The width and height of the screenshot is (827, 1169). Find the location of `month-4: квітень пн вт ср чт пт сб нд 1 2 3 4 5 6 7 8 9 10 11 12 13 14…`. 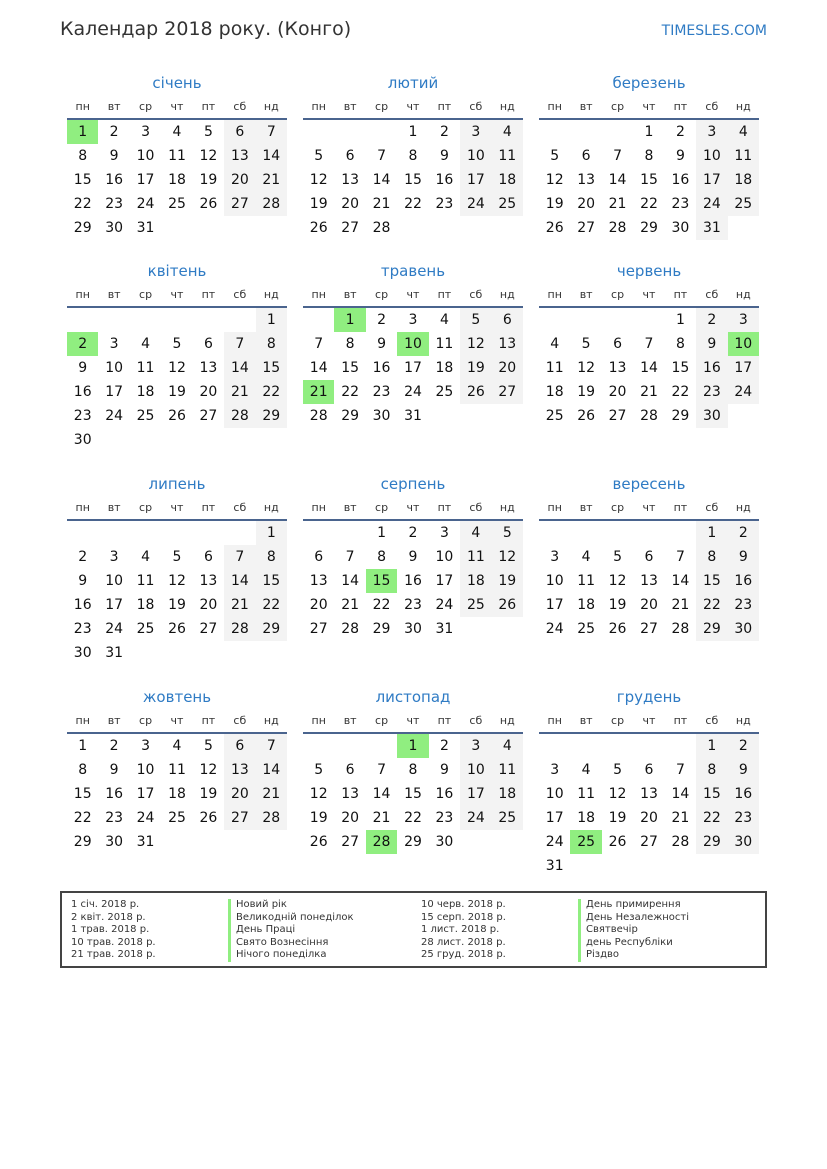

month-4: квітень пн вт ср чт пт сб нд 1 2 3 4 5 6 7 8 9 10 11 12 13 14… is located at coordinates (177, 355).